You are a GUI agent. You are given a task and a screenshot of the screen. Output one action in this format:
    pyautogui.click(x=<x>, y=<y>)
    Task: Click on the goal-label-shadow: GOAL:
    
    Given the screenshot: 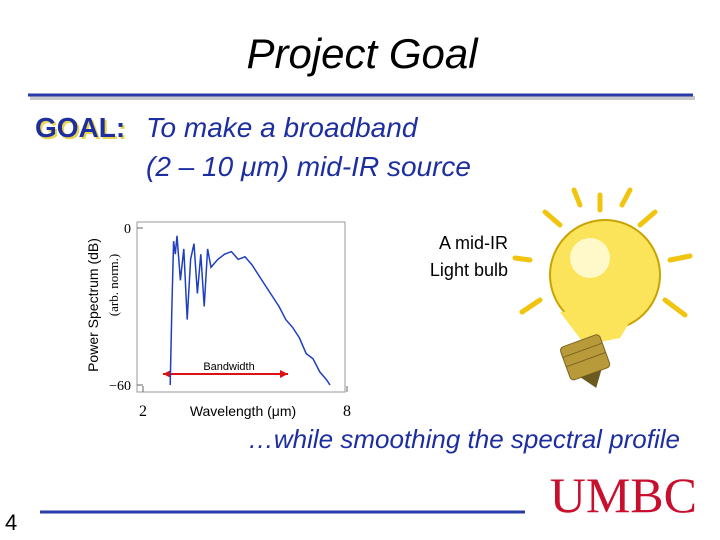 What is the action you would take?
    pyautogui.click(x=82, y=129)
    